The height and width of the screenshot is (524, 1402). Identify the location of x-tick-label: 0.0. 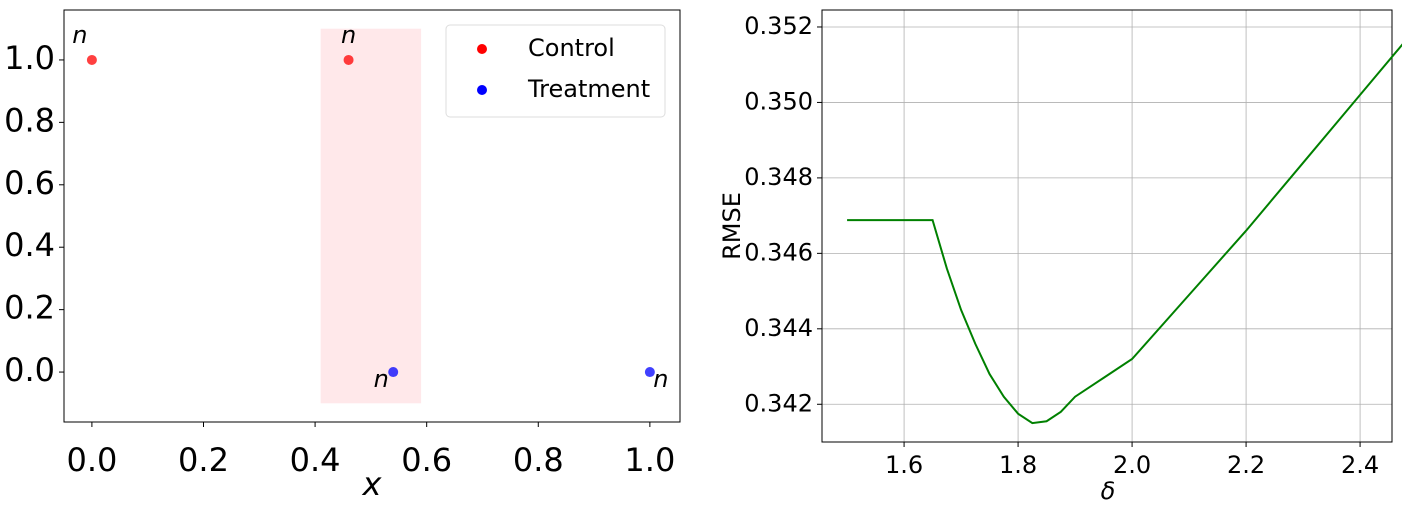
(91, 460).